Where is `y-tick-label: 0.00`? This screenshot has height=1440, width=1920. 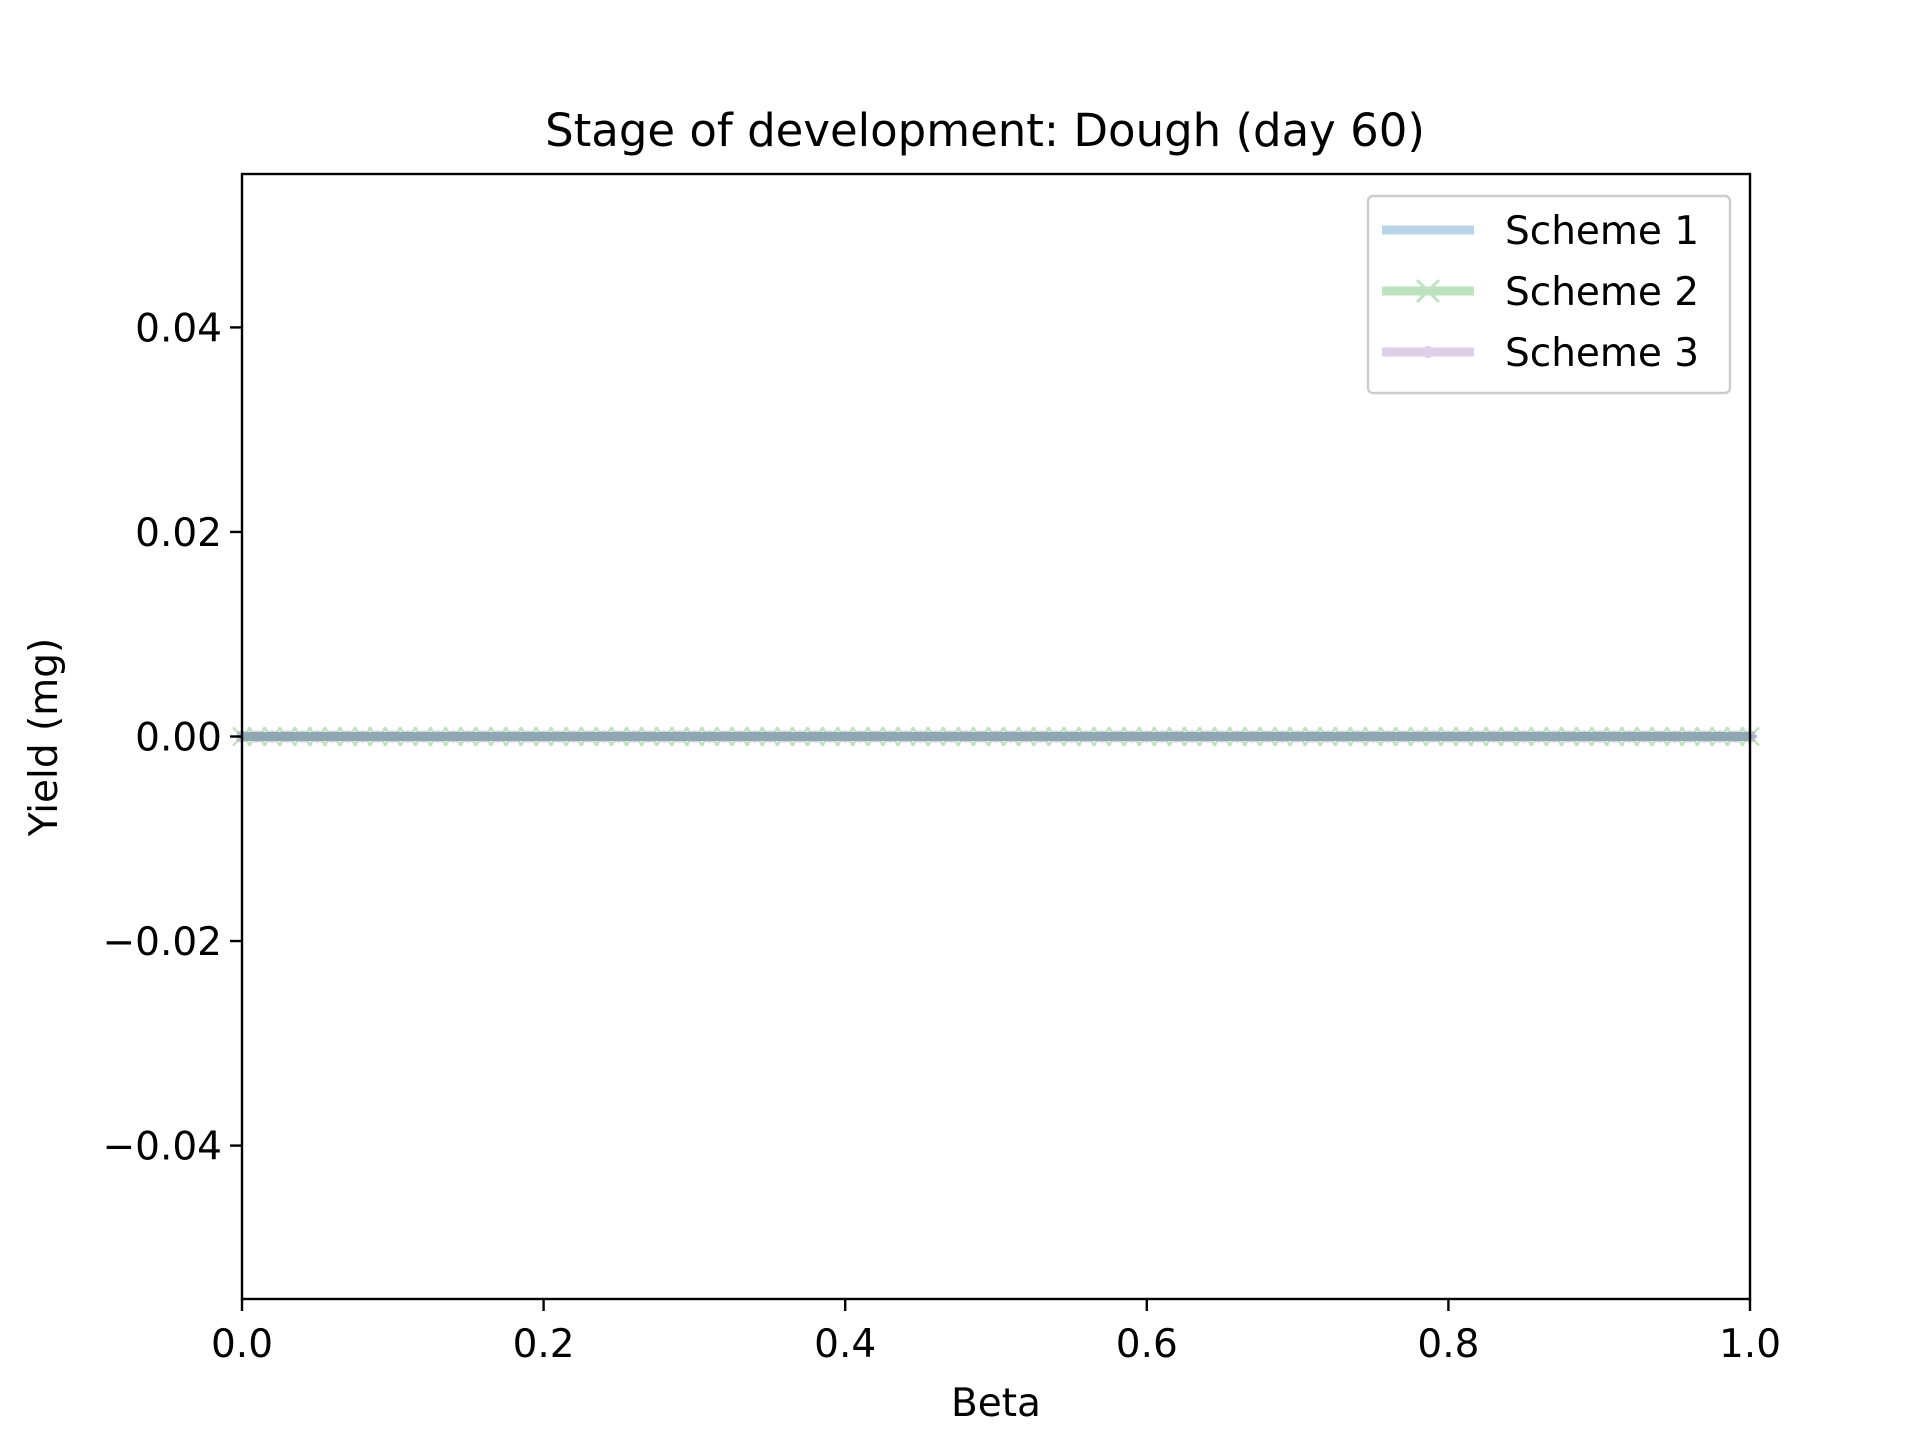
y-tick-label: 0.00 is located at coordinates (178, 738).